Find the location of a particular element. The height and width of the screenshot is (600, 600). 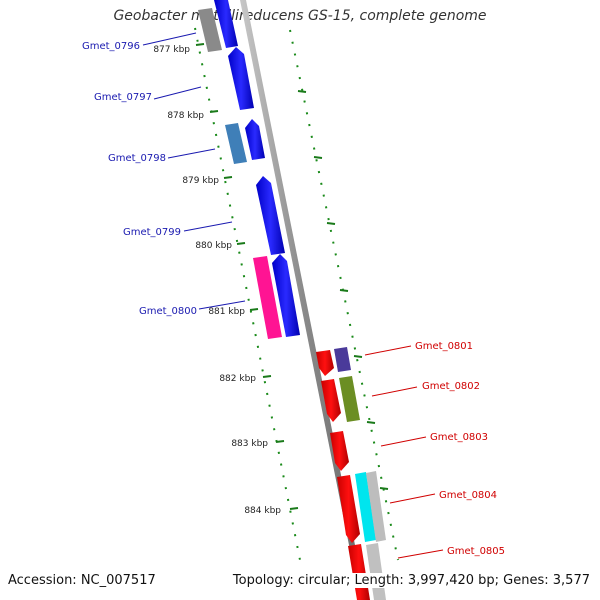

ruler-tick-label: 878 kbp is located at coordinates (185, 116).